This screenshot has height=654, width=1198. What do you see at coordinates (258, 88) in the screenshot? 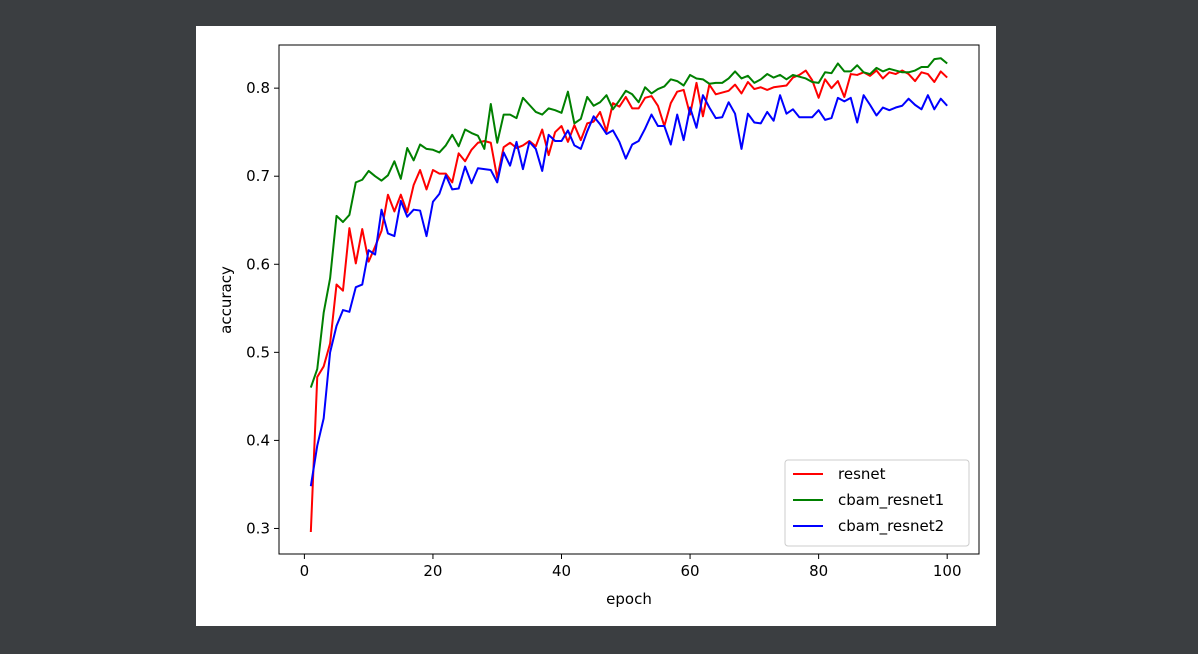
I see `y-tick-label: 0.8` at bounding box center [258, 88].